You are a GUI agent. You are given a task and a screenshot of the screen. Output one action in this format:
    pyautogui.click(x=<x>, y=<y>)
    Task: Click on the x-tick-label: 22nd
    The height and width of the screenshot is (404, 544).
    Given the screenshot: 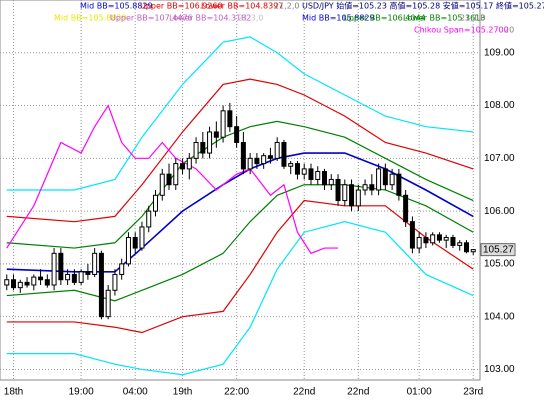 What is the action you would take?
    pyautogui.click(x=358, y=392)
    